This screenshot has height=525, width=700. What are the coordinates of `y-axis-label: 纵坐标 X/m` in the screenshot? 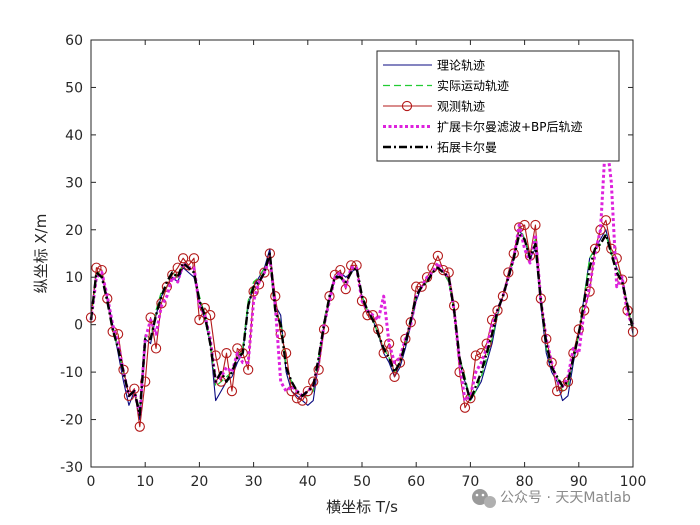 It's located at (41, 254).